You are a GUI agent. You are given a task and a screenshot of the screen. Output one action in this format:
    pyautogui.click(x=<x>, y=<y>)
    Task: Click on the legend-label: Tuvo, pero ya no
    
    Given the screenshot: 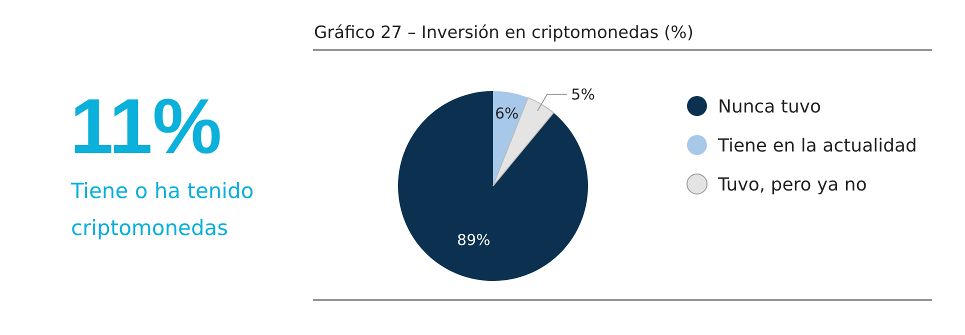 What is the action you would take?
    pyautogui.click(x=792, y=185)
    